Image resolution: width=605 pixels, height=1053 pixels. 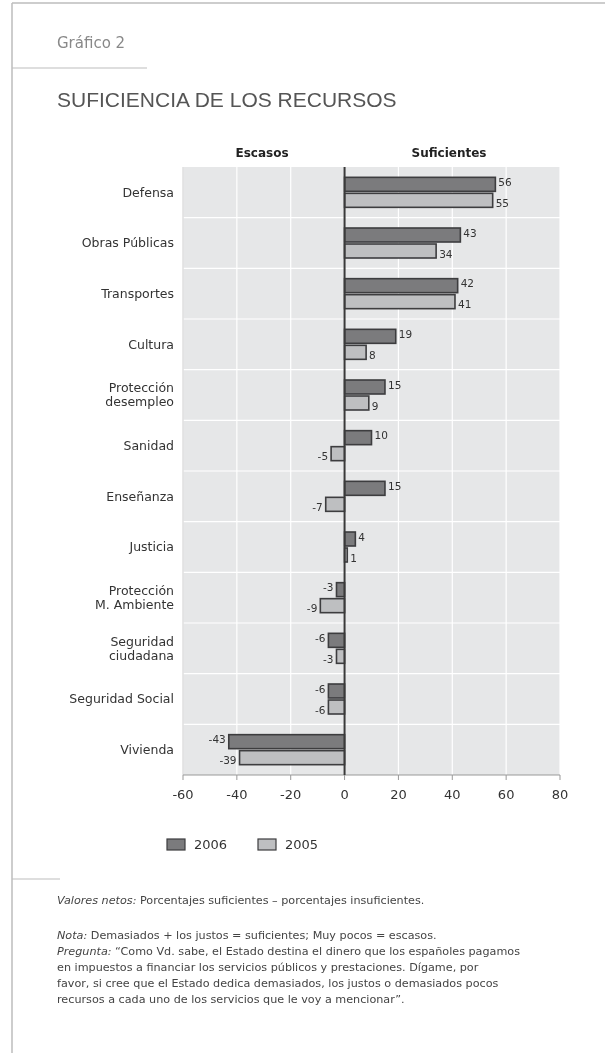 I want to click on x-tick-label: -20, so click(x=291, y=794).